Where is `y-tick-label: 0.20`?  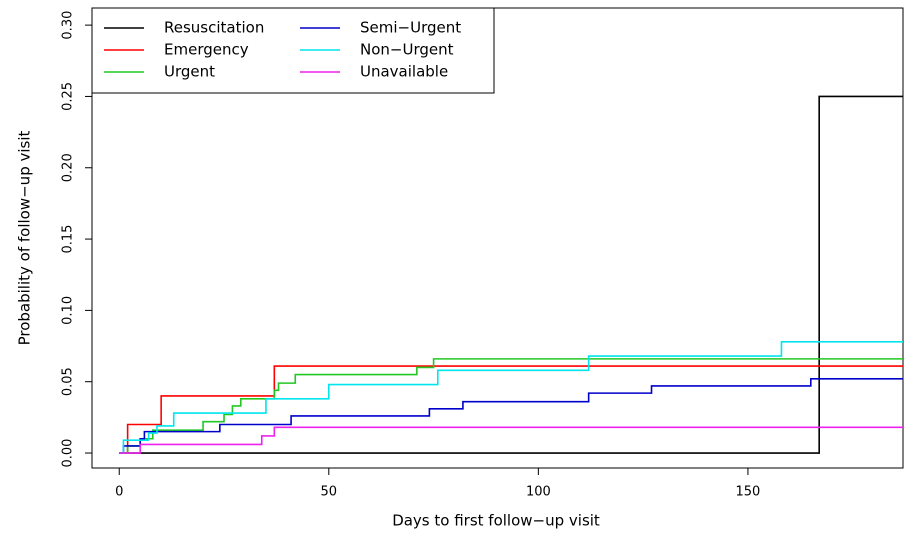 y-tick-label: 0.20 is located at coordinates (68, 167).